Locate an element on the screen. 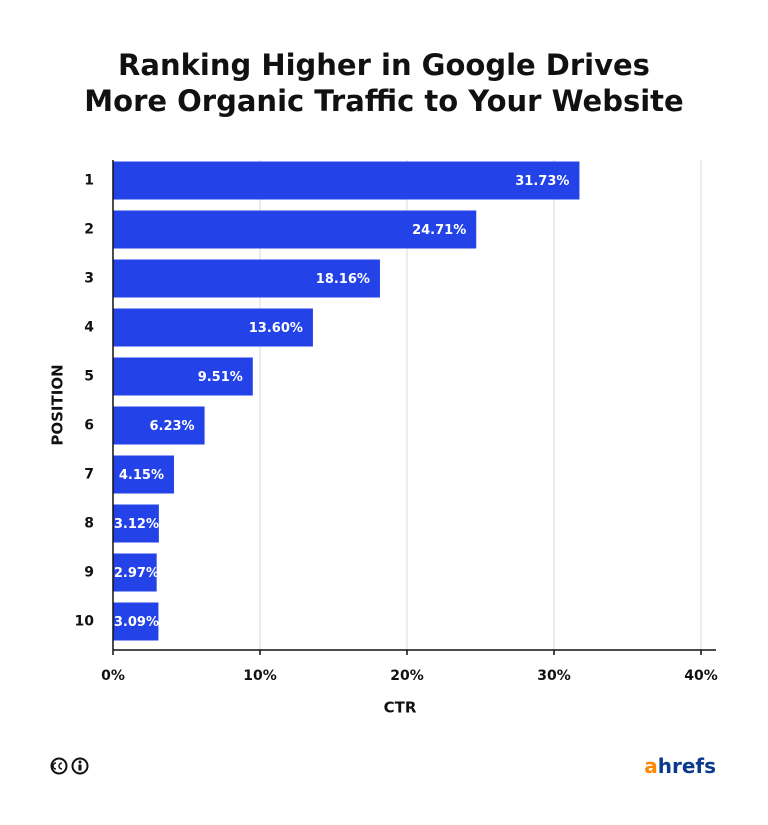 Image resolution: width=768 pixels, height=825 pixels. y-tick-label: 6 is located at coordinates (89, 426).